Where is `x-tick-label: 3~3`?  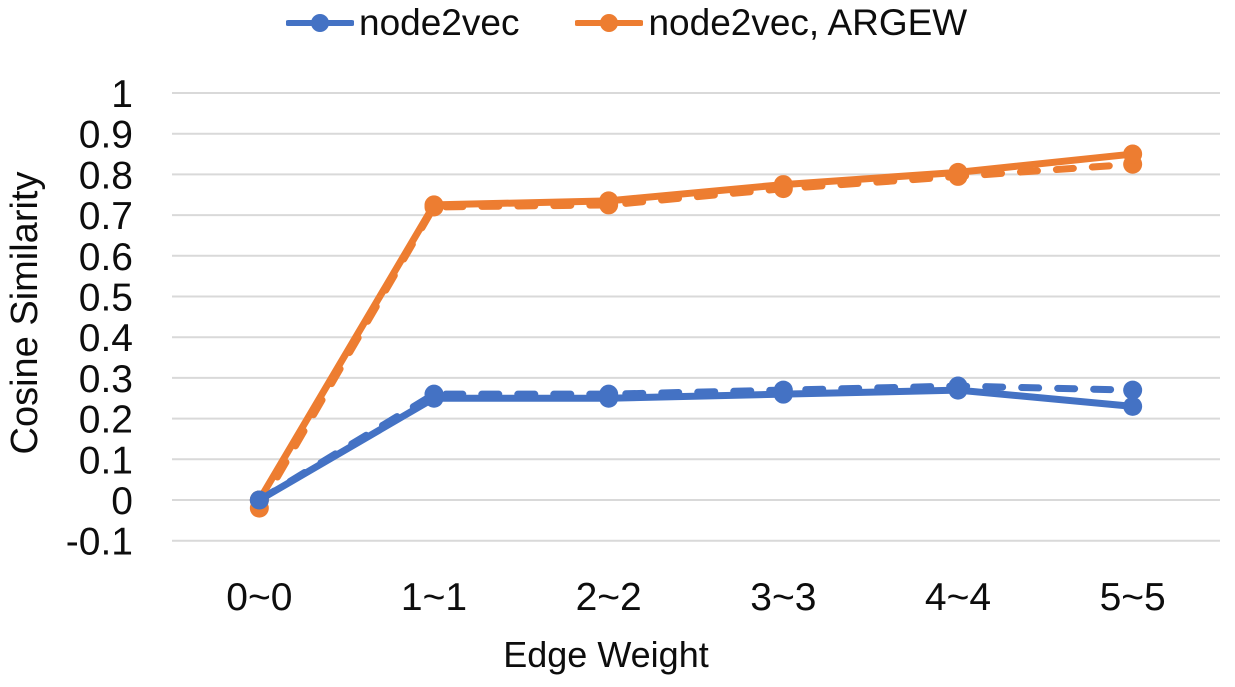
x-tick-label: 3~3 is located at coordinates (783, 597).